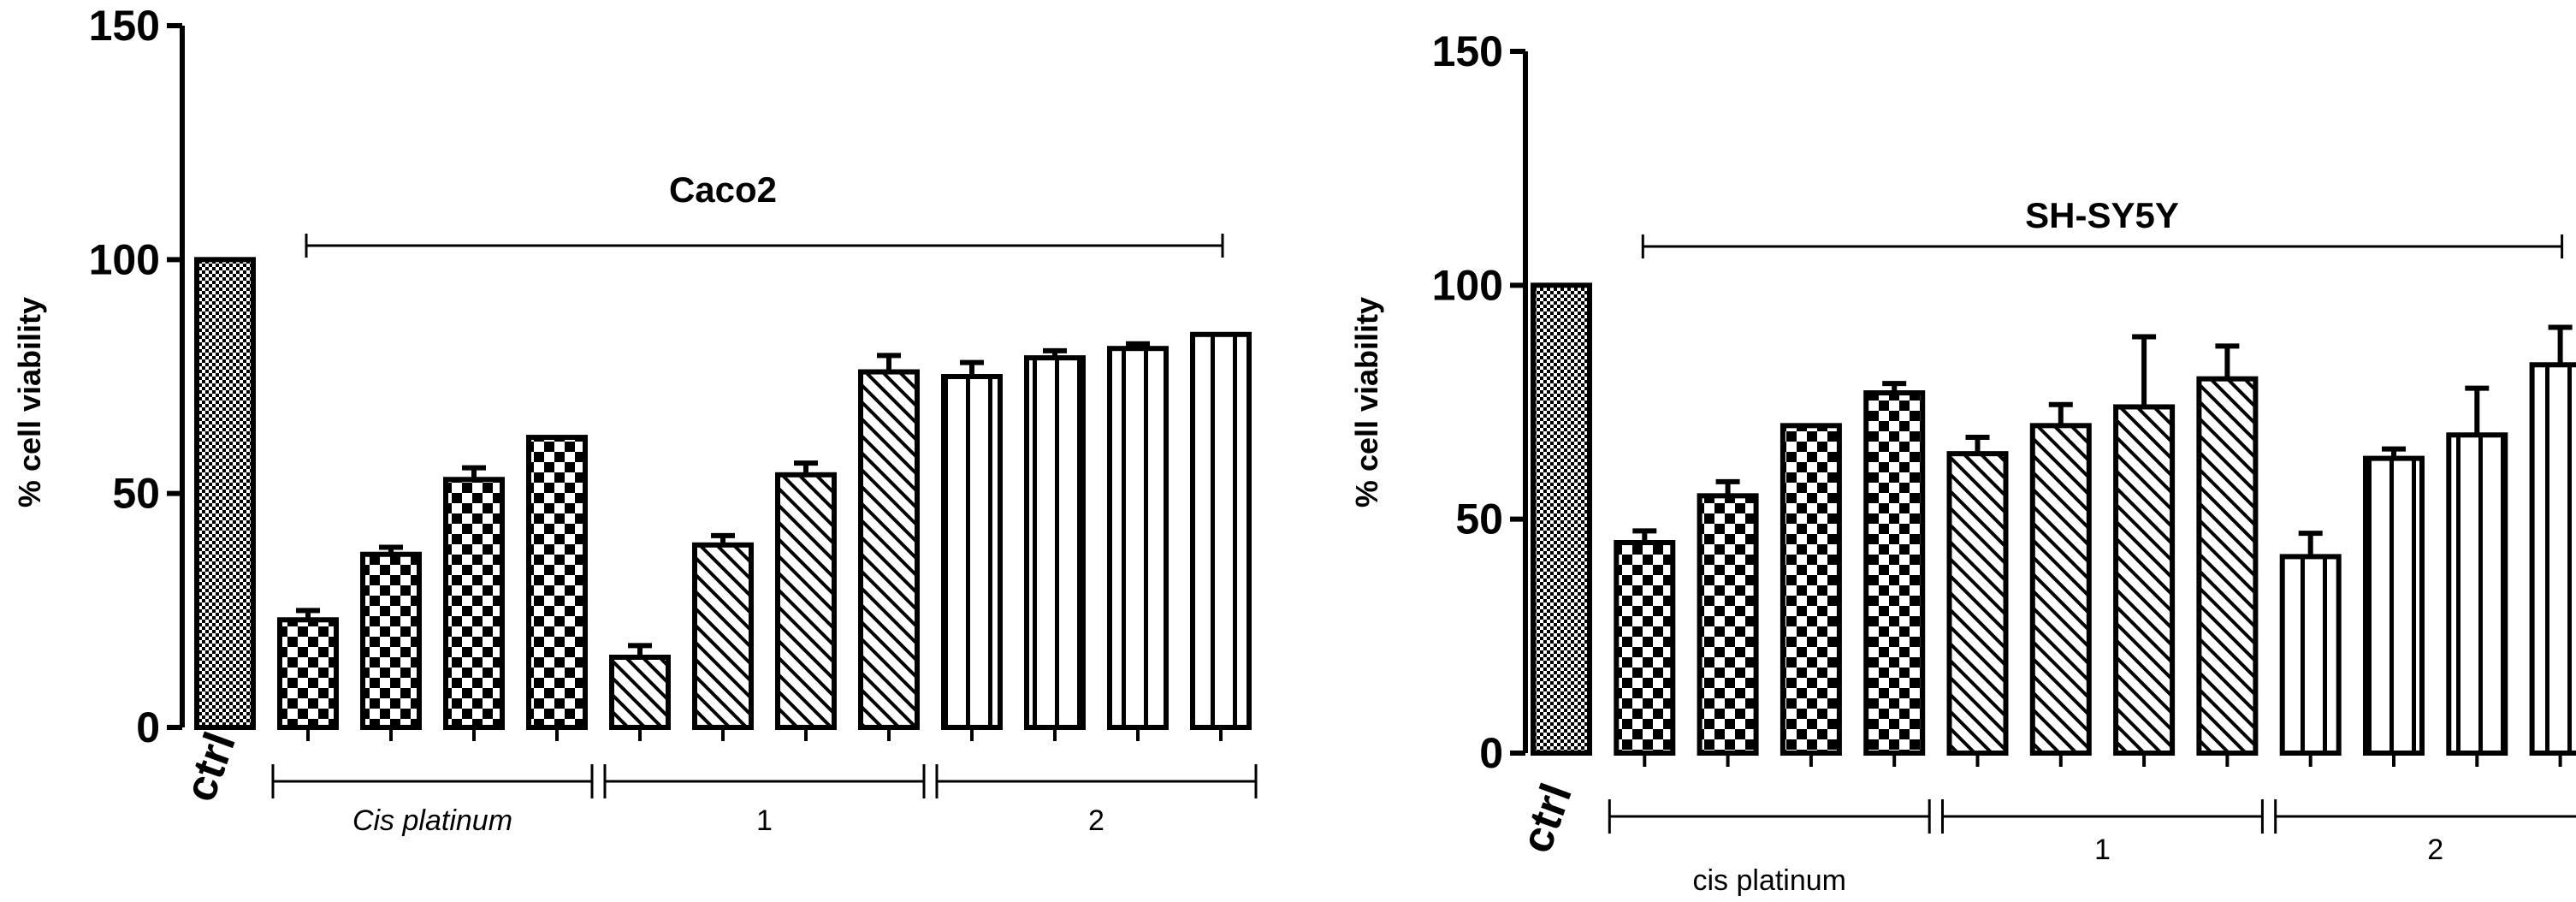 Image resolution: width=2576 pixels, height=902 pixels. What do you see at coordinates (2102, 215) in the screenshot?
I see `chart-title: SH-SY5Y` at bounding box center [2102, 215].